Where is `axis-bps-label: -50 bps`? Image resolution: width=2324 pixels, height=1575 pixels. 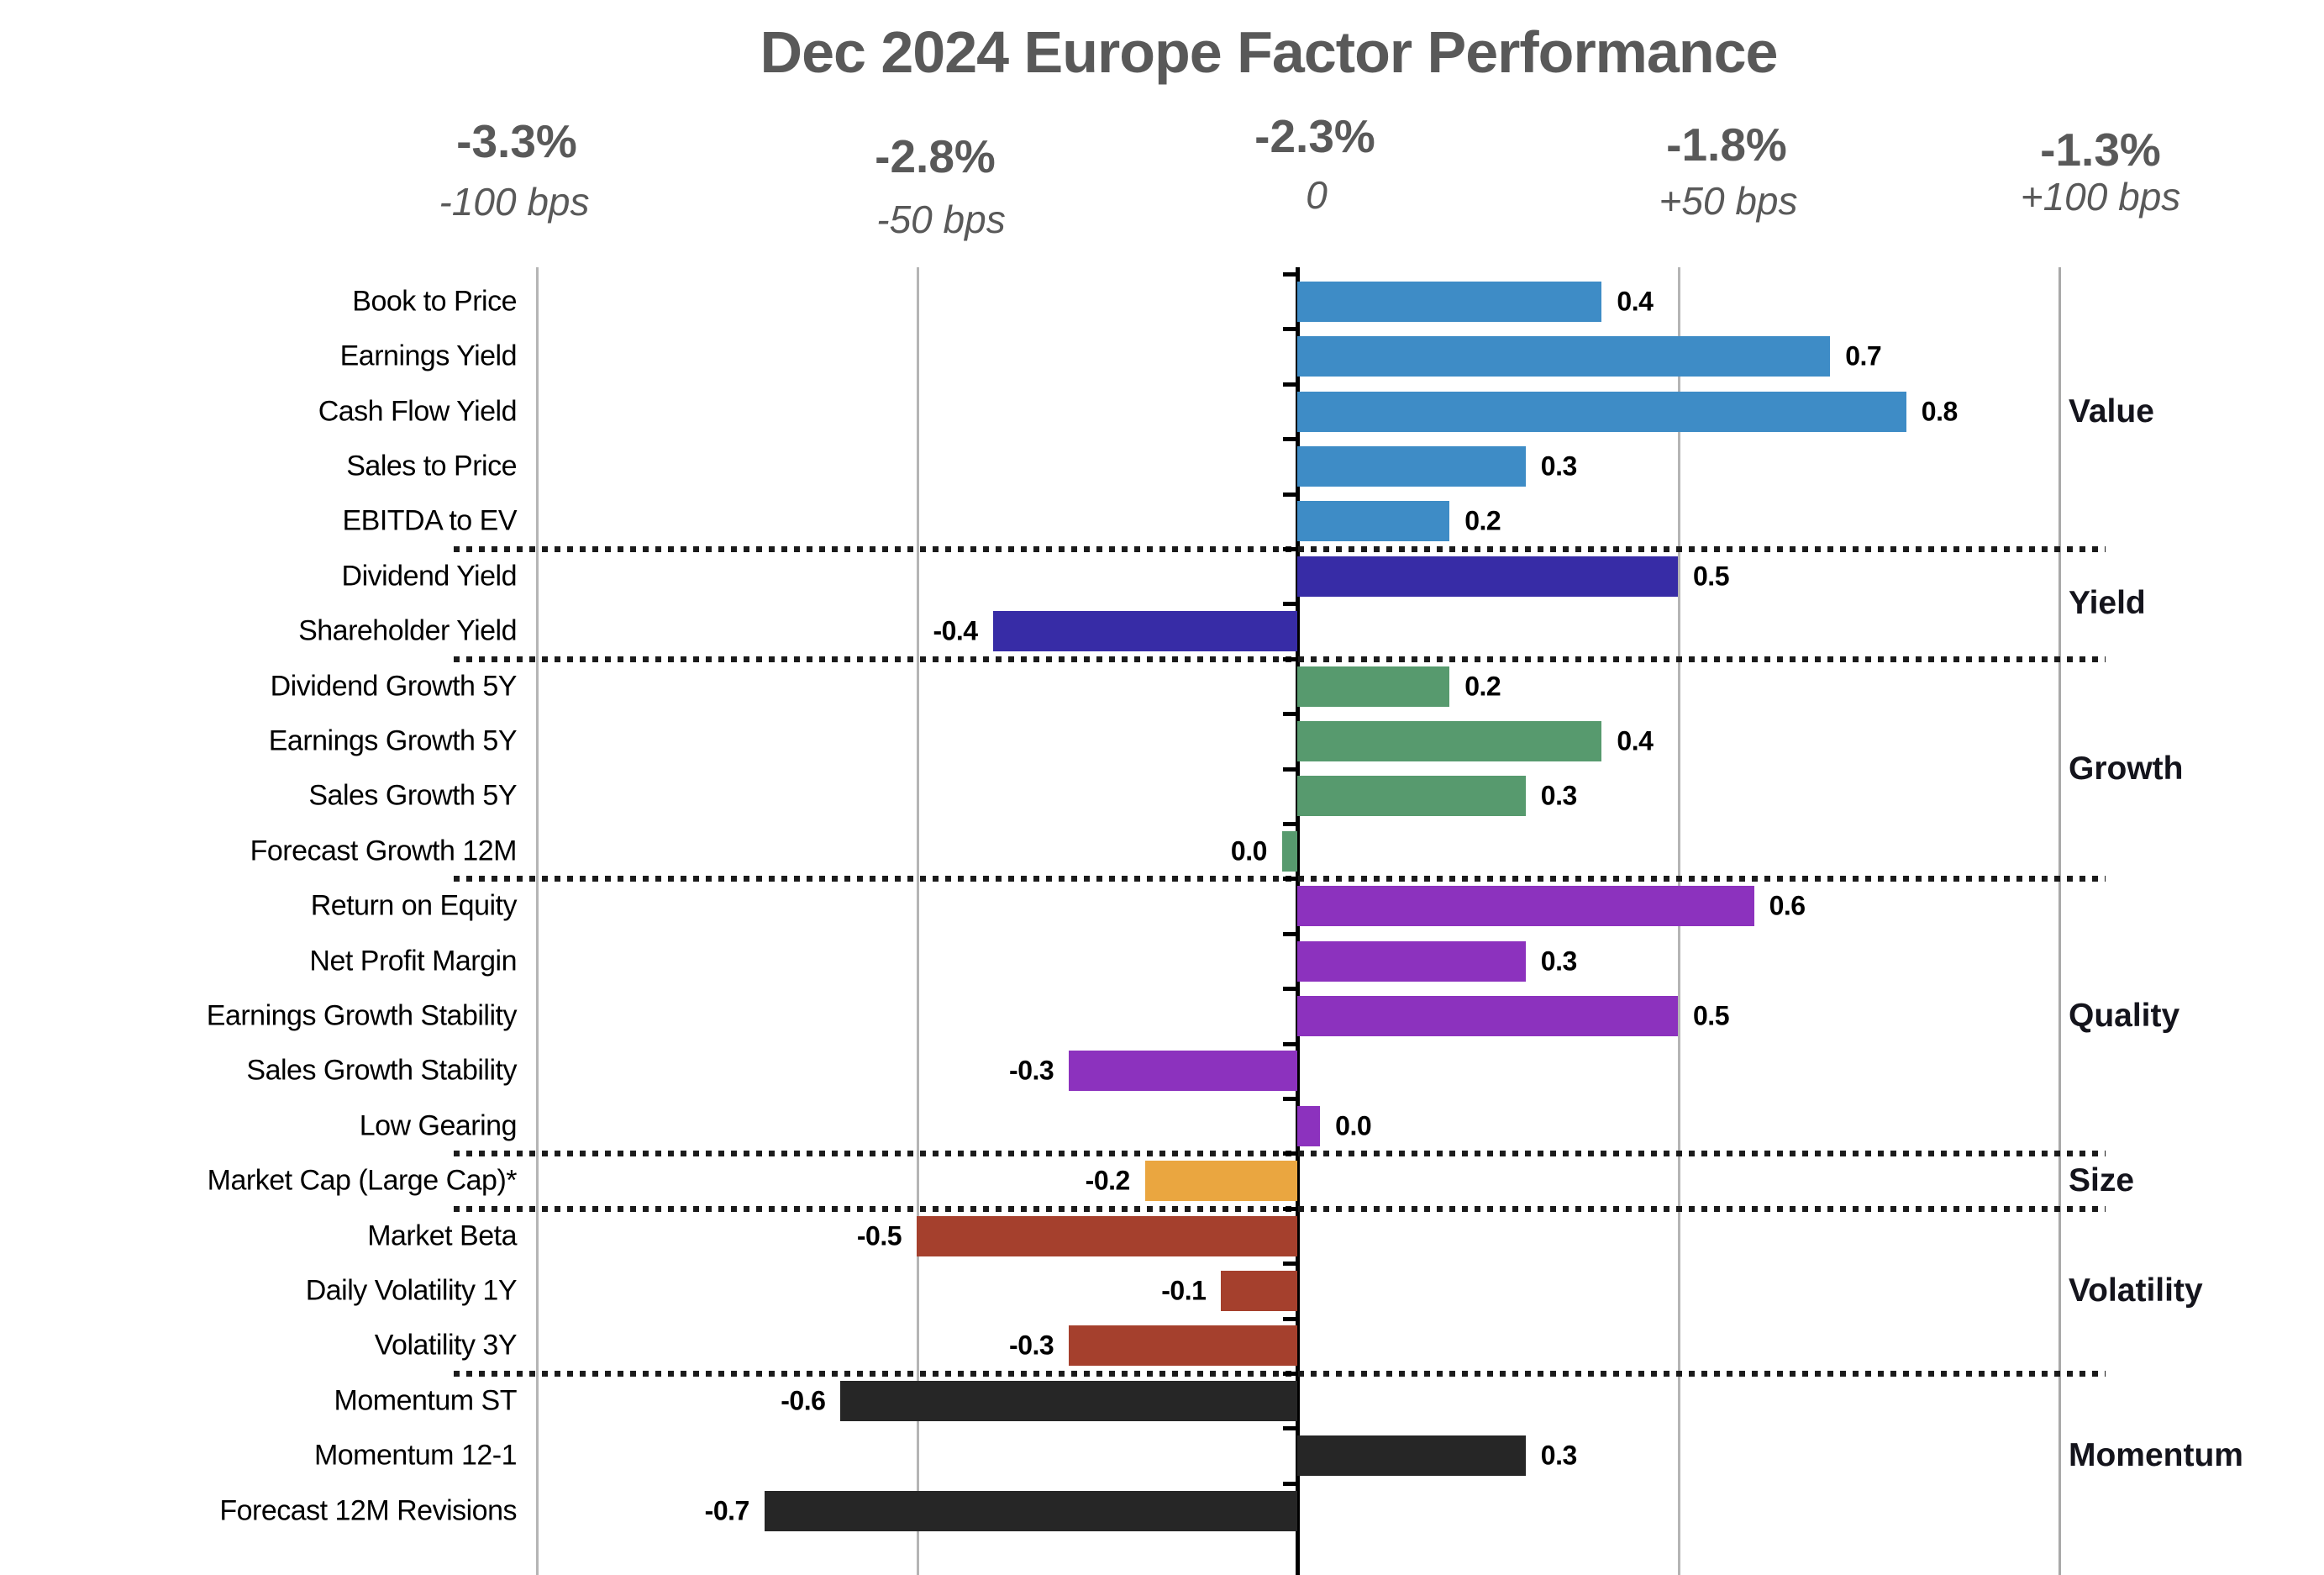
axis-bps-label: -50 bps is located at coordinates (941, 219).